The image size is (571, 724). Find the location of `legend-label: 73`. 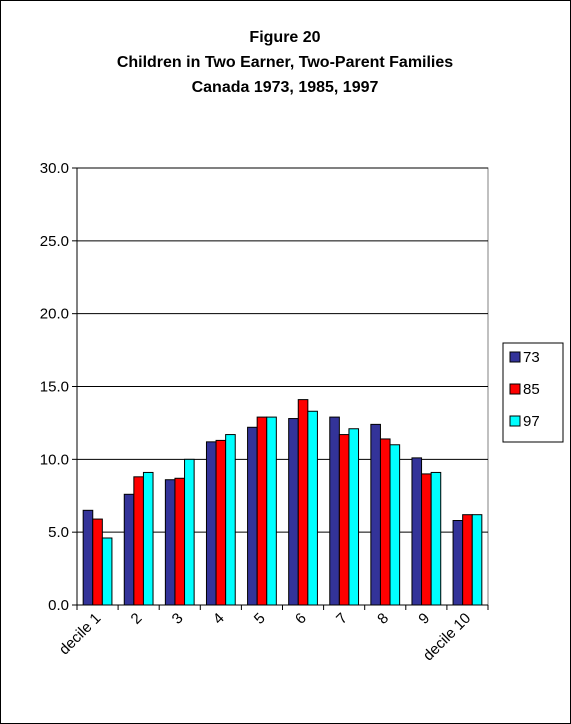

legend-label: 73 is located at coordinates (531, 357).